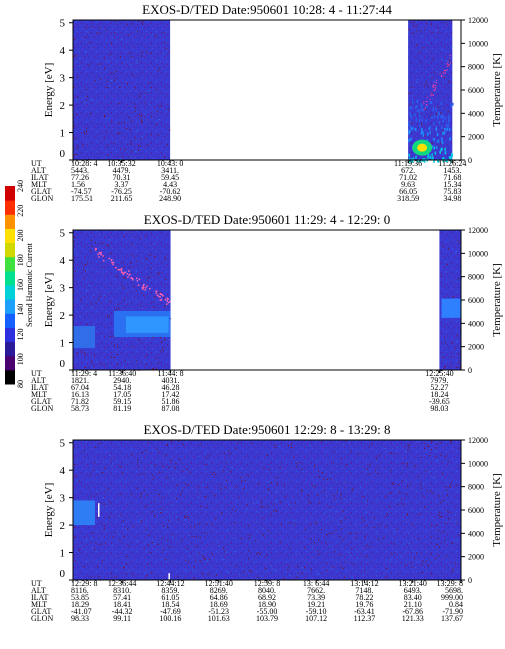 This screenshot has width=505, height=649. I want to click on ephemeris-value: -74.57, so click(81, 191).